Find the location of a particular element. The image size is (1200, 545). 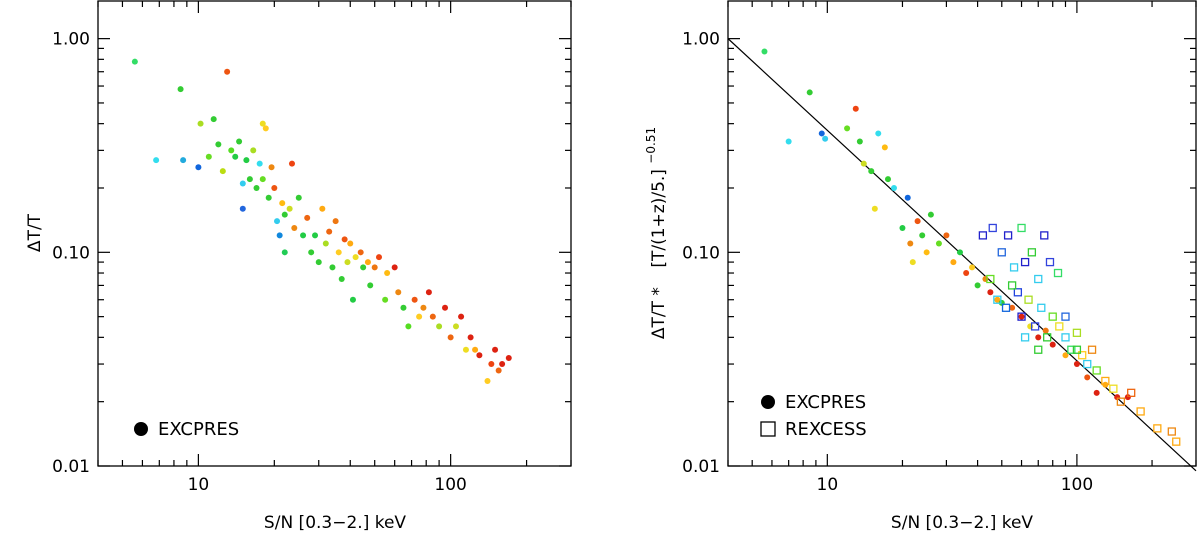

right-x-axis-title: S/N [0.3−2.] keV is located at coordinates (962, 523).